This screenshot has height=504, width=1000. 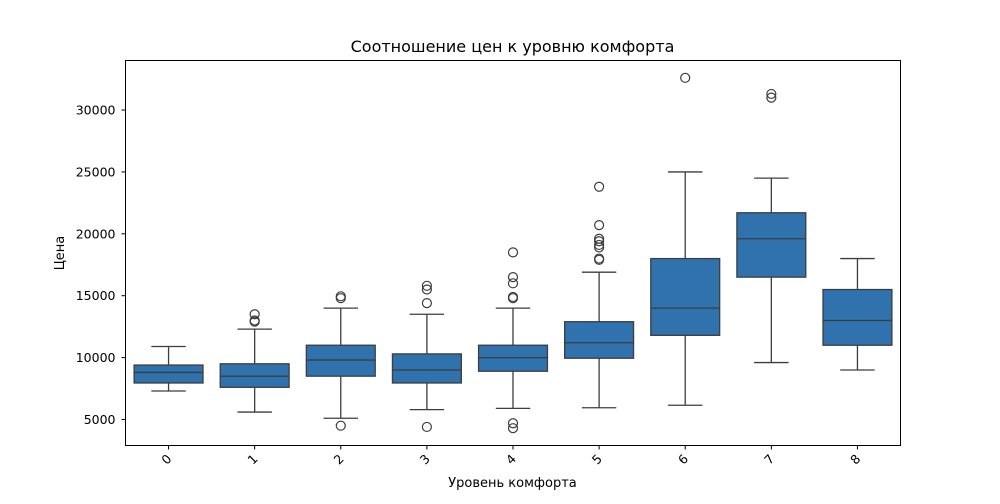 I want to click on x-tick-label: 1, so click(x=252, y=459).